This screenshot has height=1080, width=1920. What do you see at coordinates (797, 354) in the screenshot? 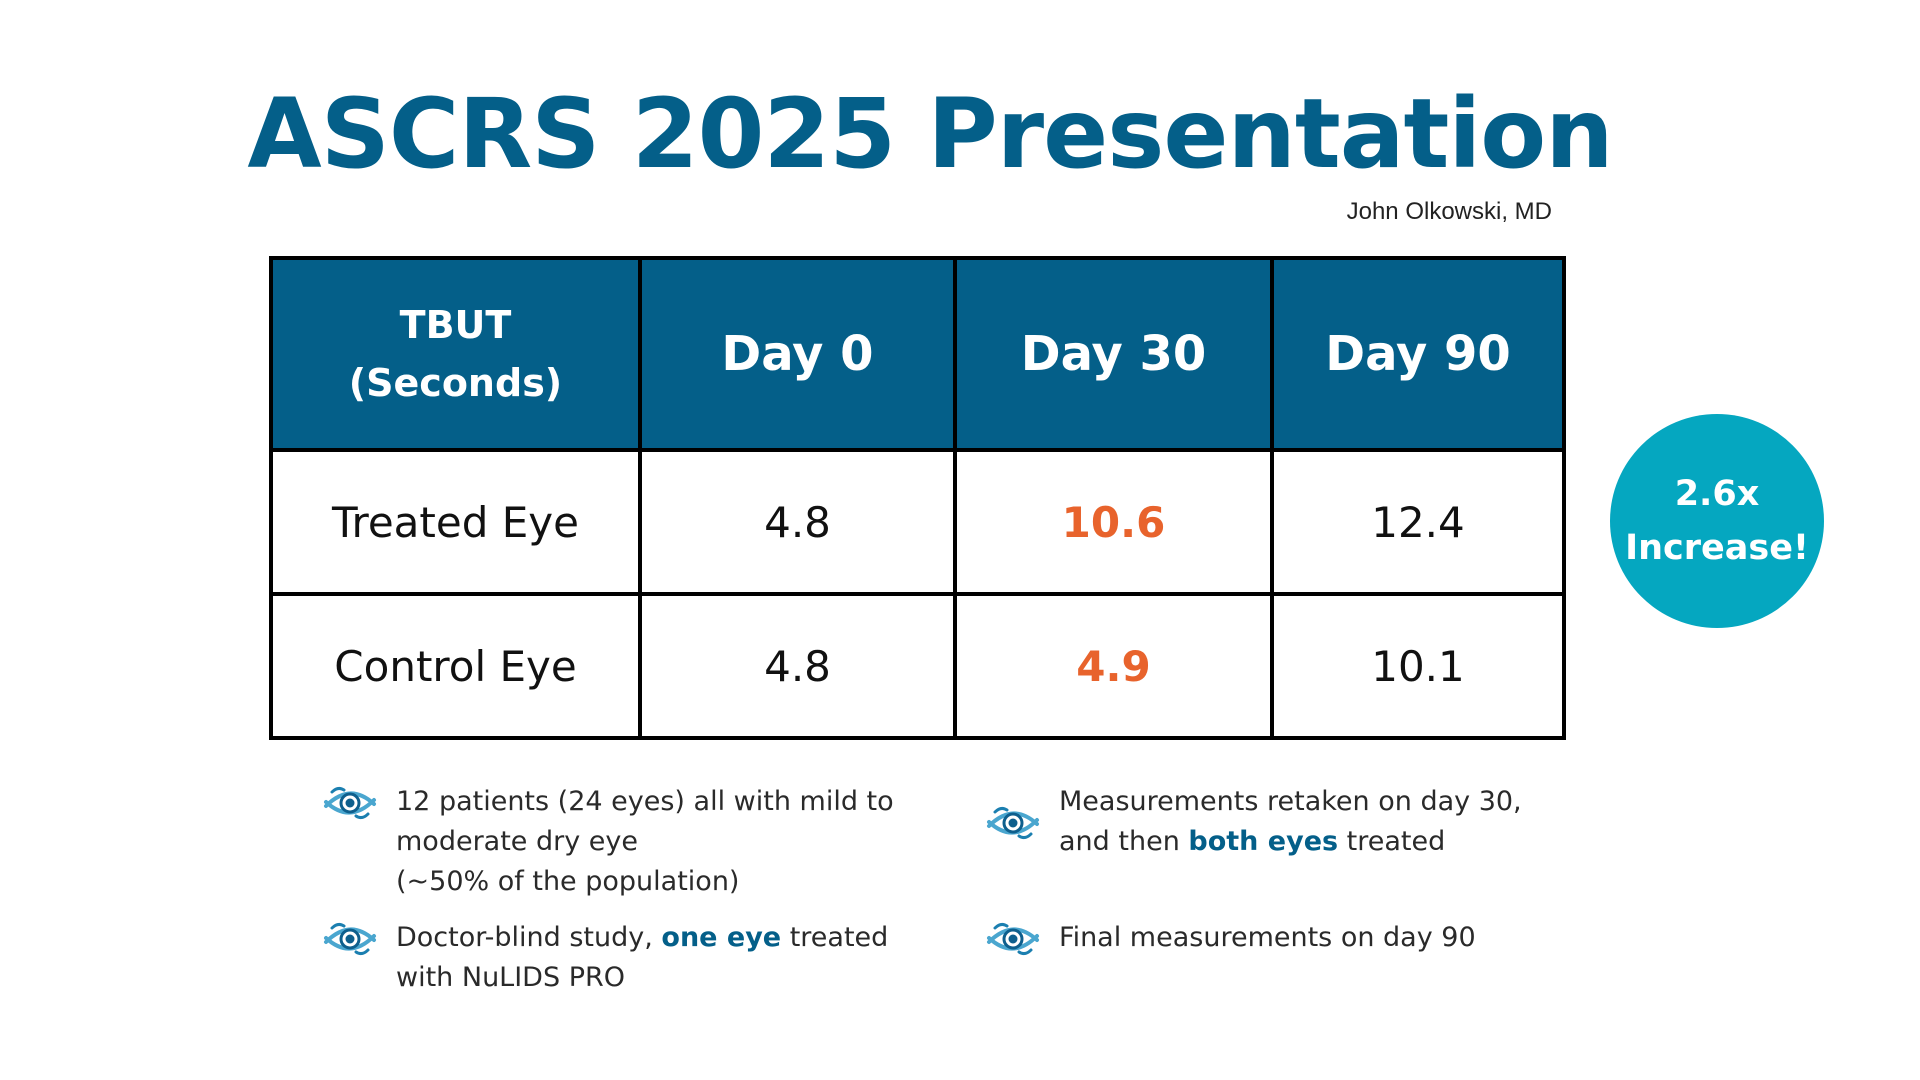
I see `header-day0: Day 0` at bounding box center [797, 354].